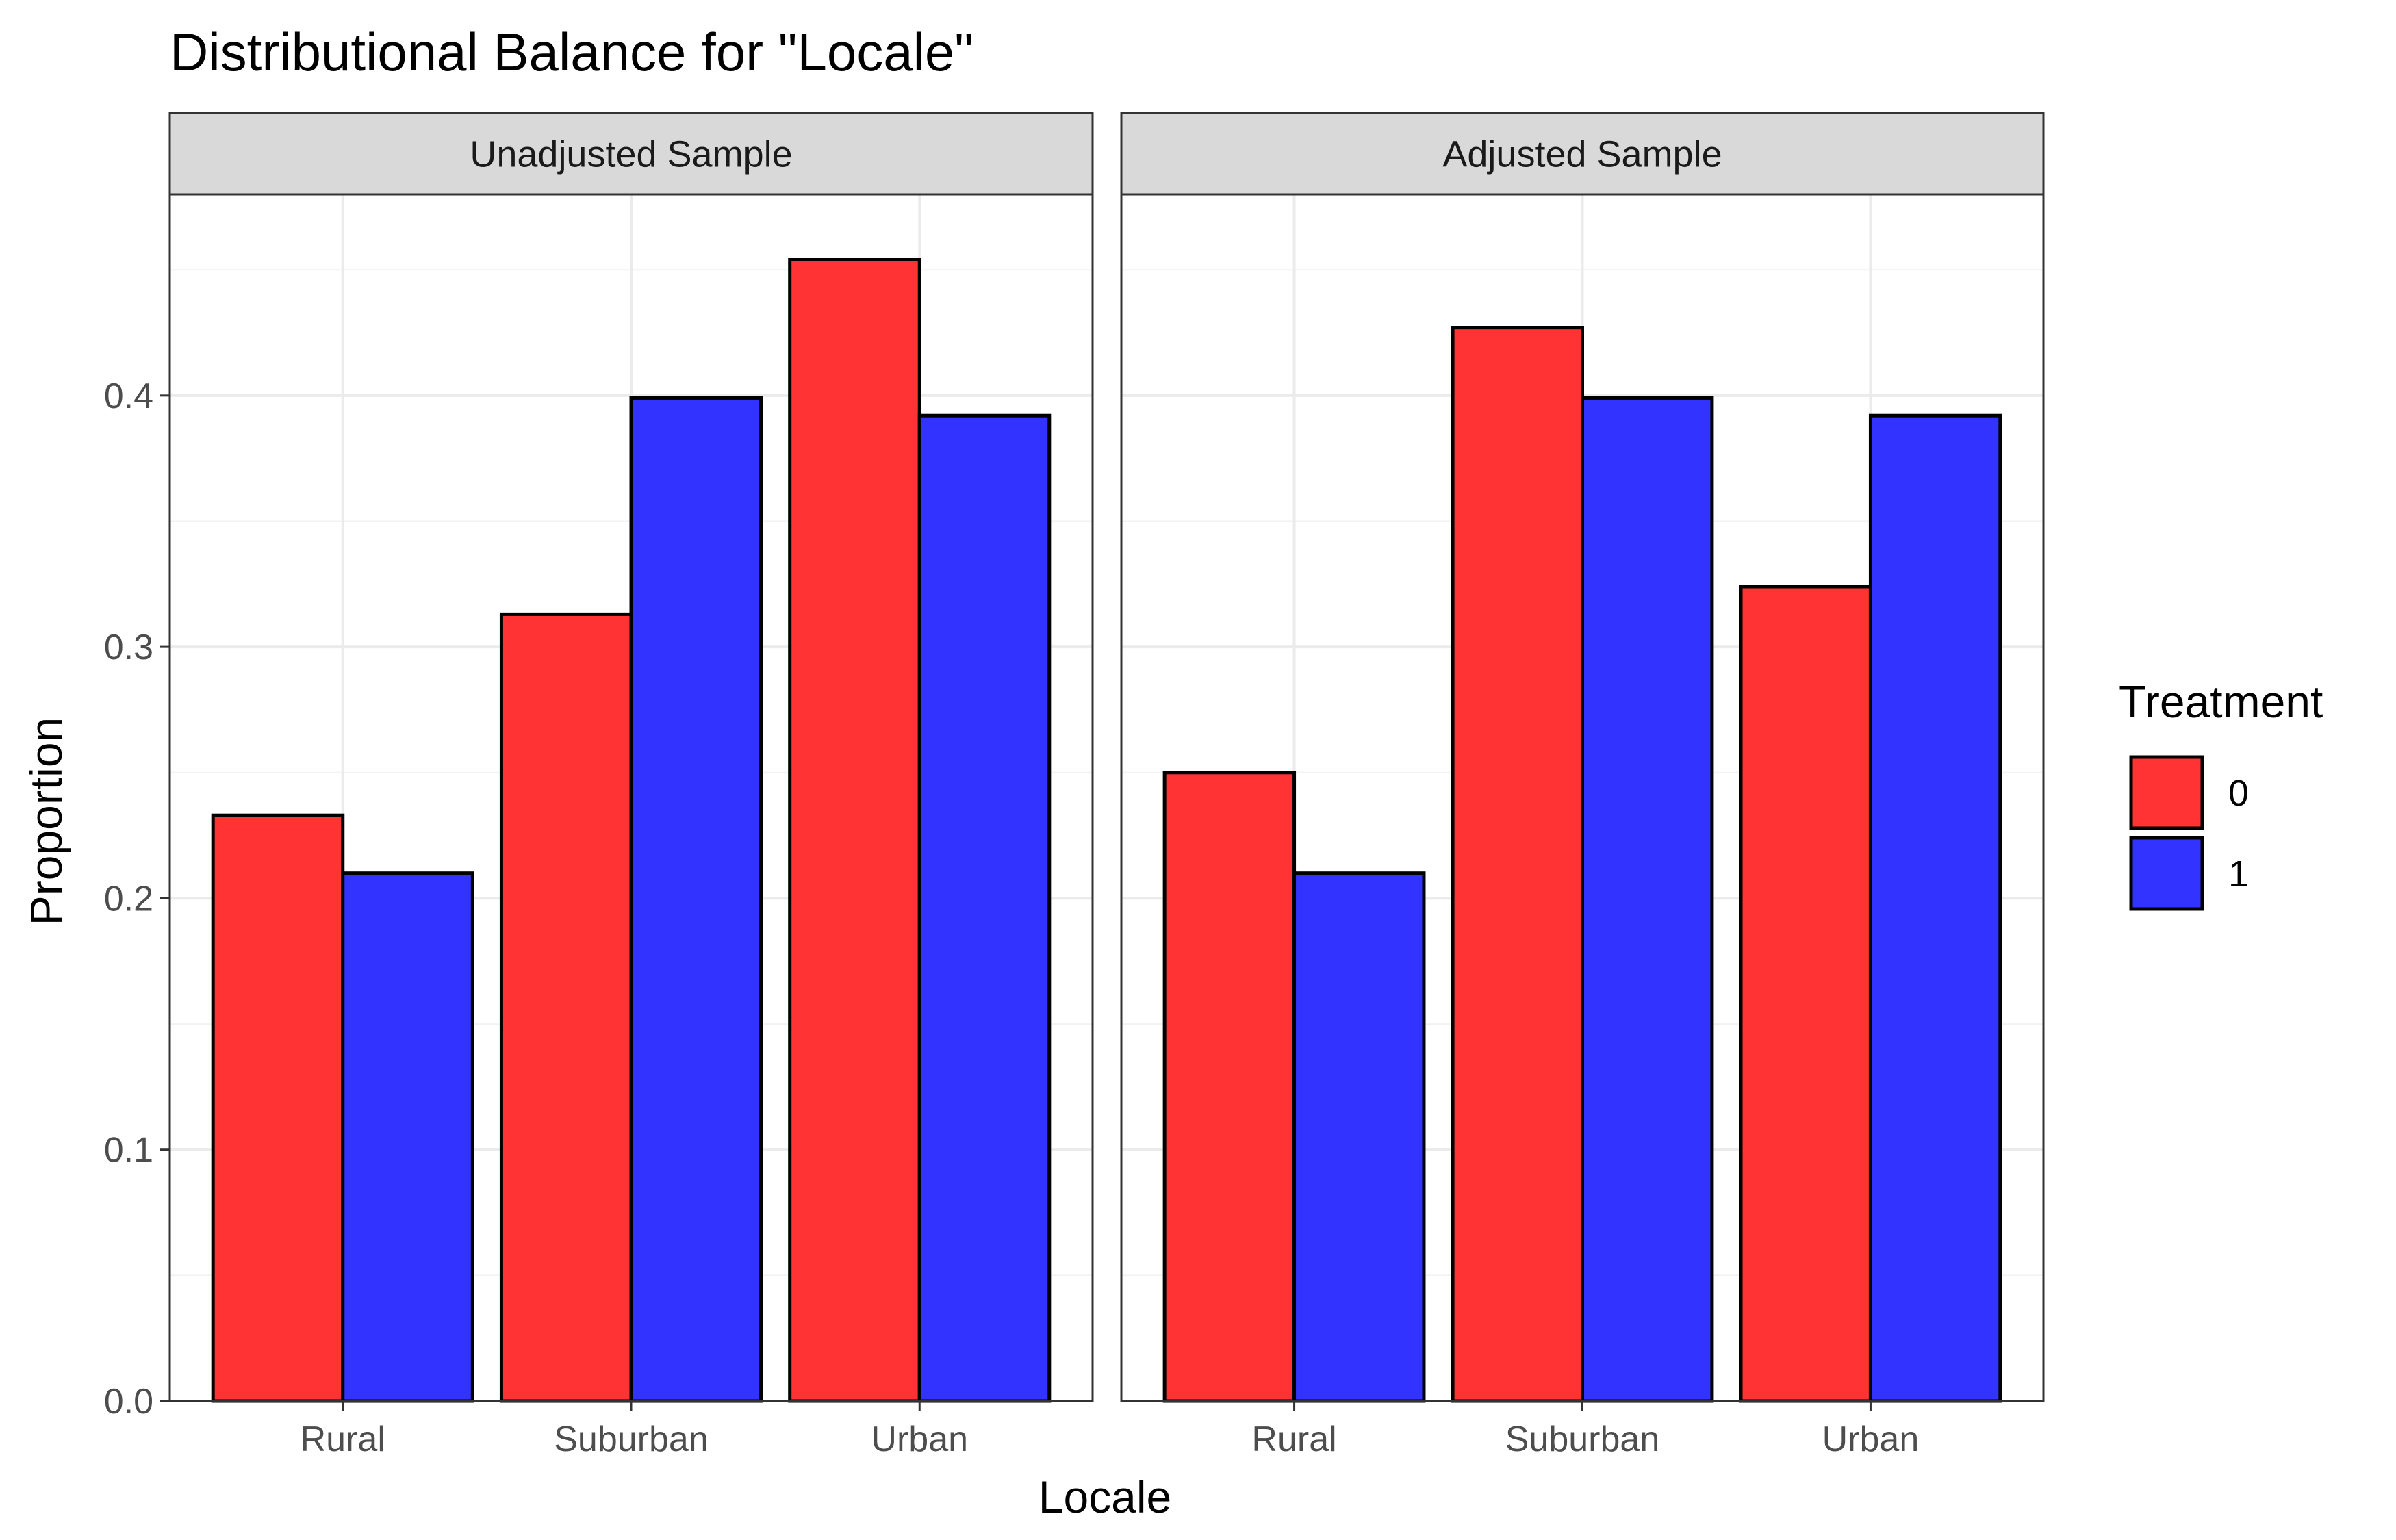 Image resolution: width=2396 pixels, height=1540 pixels. What do you see at coordinates (571, 52) in the screenshot?
I see `chart-title: Distributional Balance for "Locale"` at bounding box center [571, 52].